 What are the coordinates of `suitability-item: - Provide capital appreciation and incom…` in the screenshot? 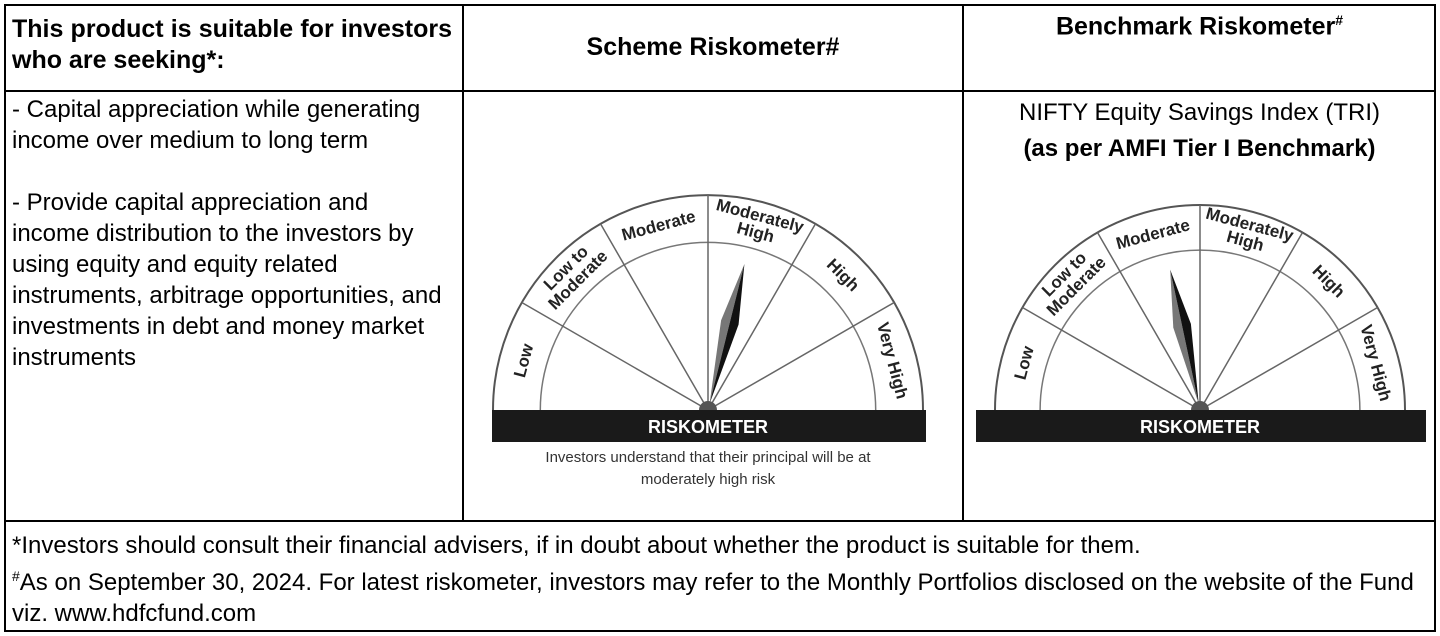 It's located at (227, 280).